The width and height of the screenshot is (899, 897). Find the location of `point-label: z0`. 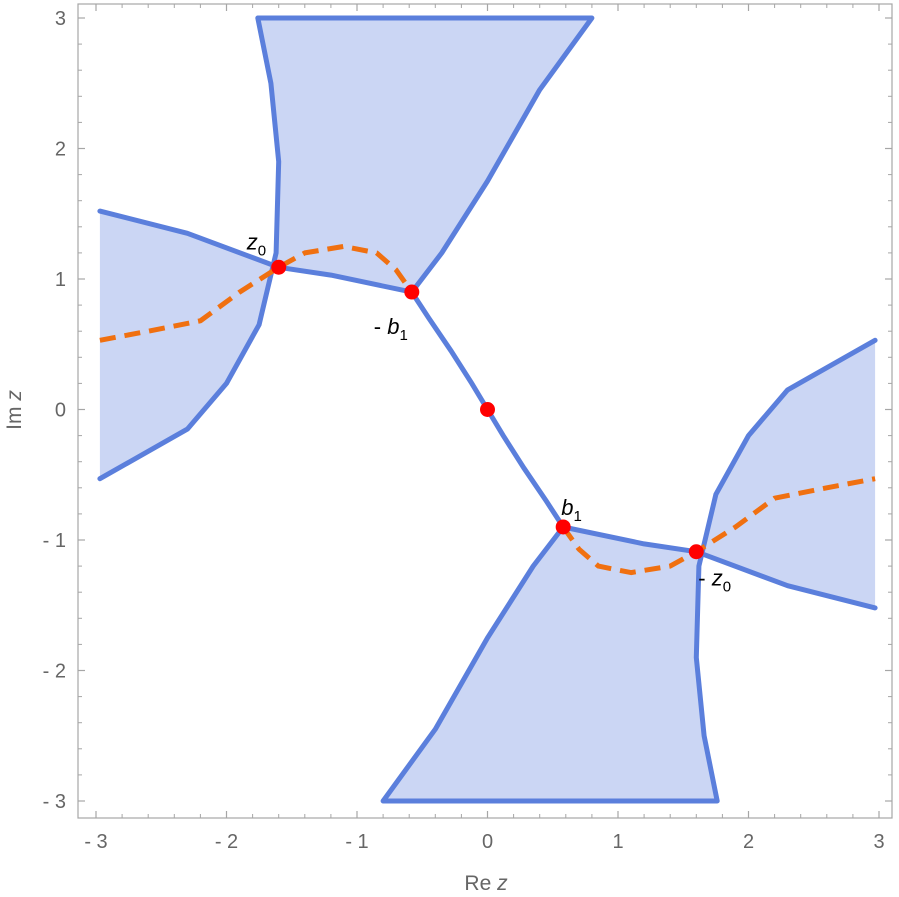

point-label: z0 is located at coordinates (256, 244).